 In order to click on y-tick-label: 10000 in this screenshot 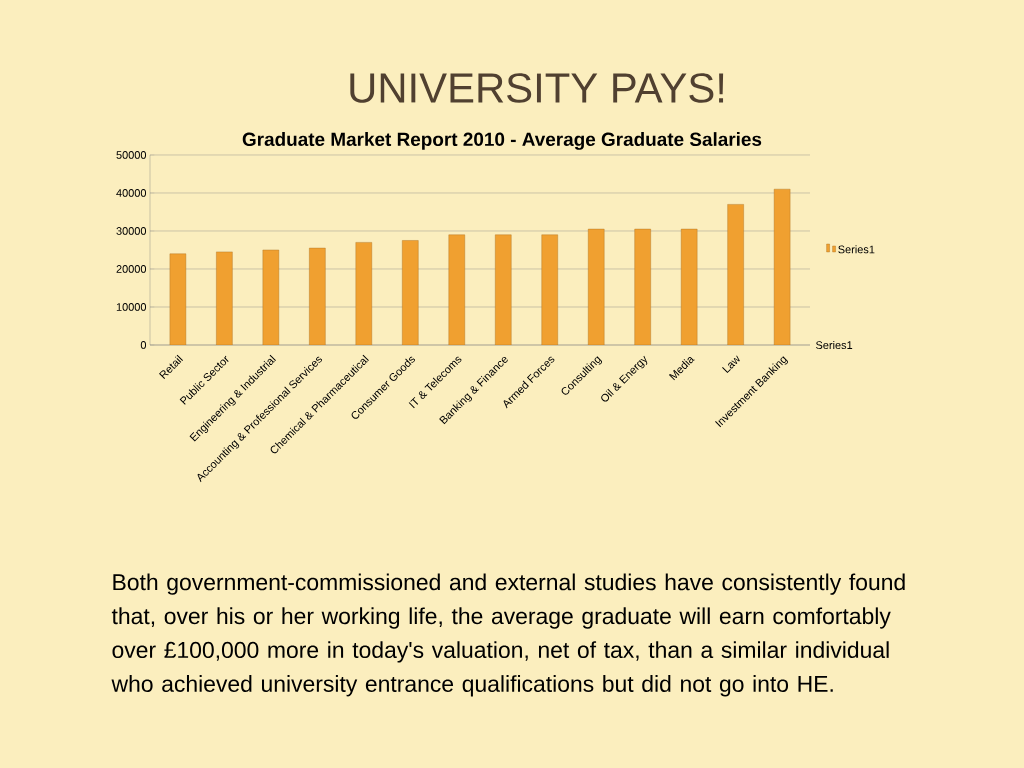, I will do `click(131, 307)`.